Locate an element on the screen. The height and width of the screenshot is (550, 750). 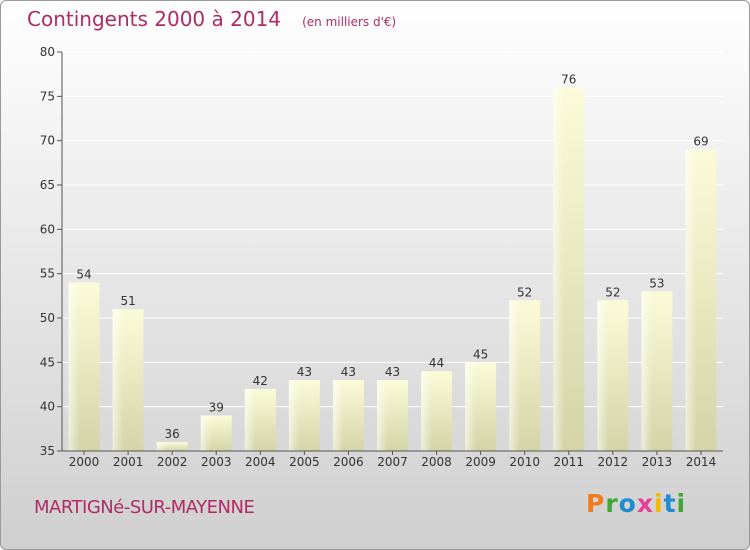
bar is located at coordinates (172, 446).